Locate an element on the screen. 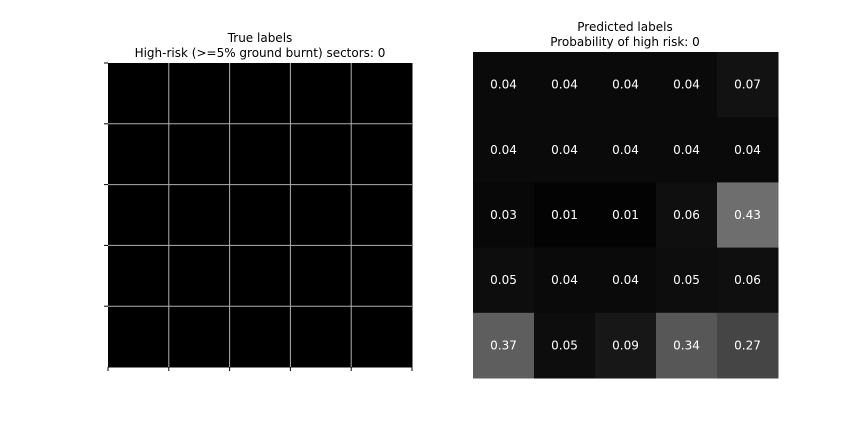 The height and width of the screenshot is (432, 864). true-cell-r4-c2 is located at coordinates (260, 337).